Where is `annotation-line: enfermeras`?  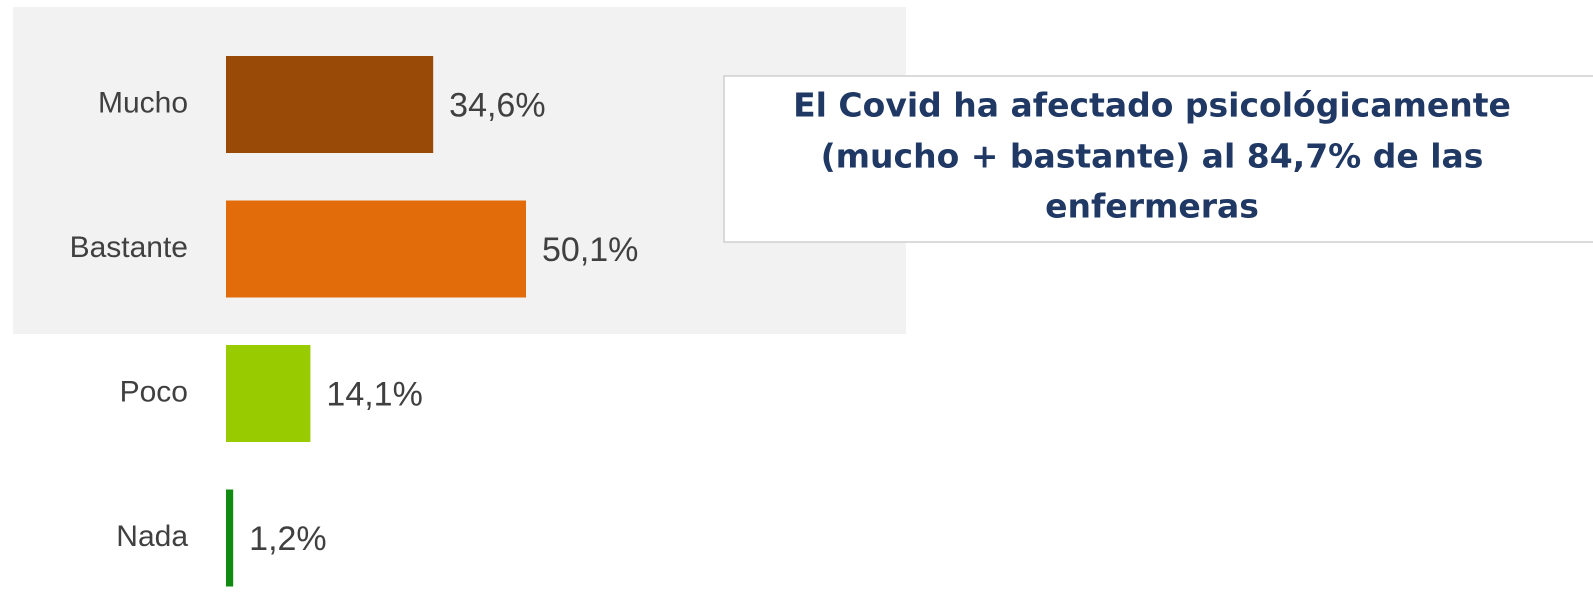 annotation-line: enfermeras is located at coordinates (1152, 206).